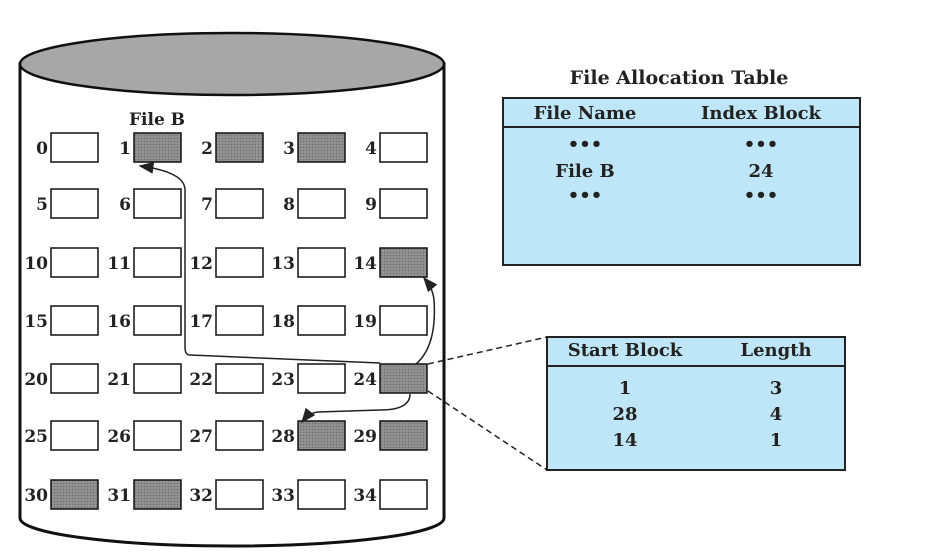 Image resolution: width=929 pixels, height=559 pixels. What do you see at coordinates (207, 149) in the screenshot?
I see `disk-block-number: 2` at bounding box center [207, 149].